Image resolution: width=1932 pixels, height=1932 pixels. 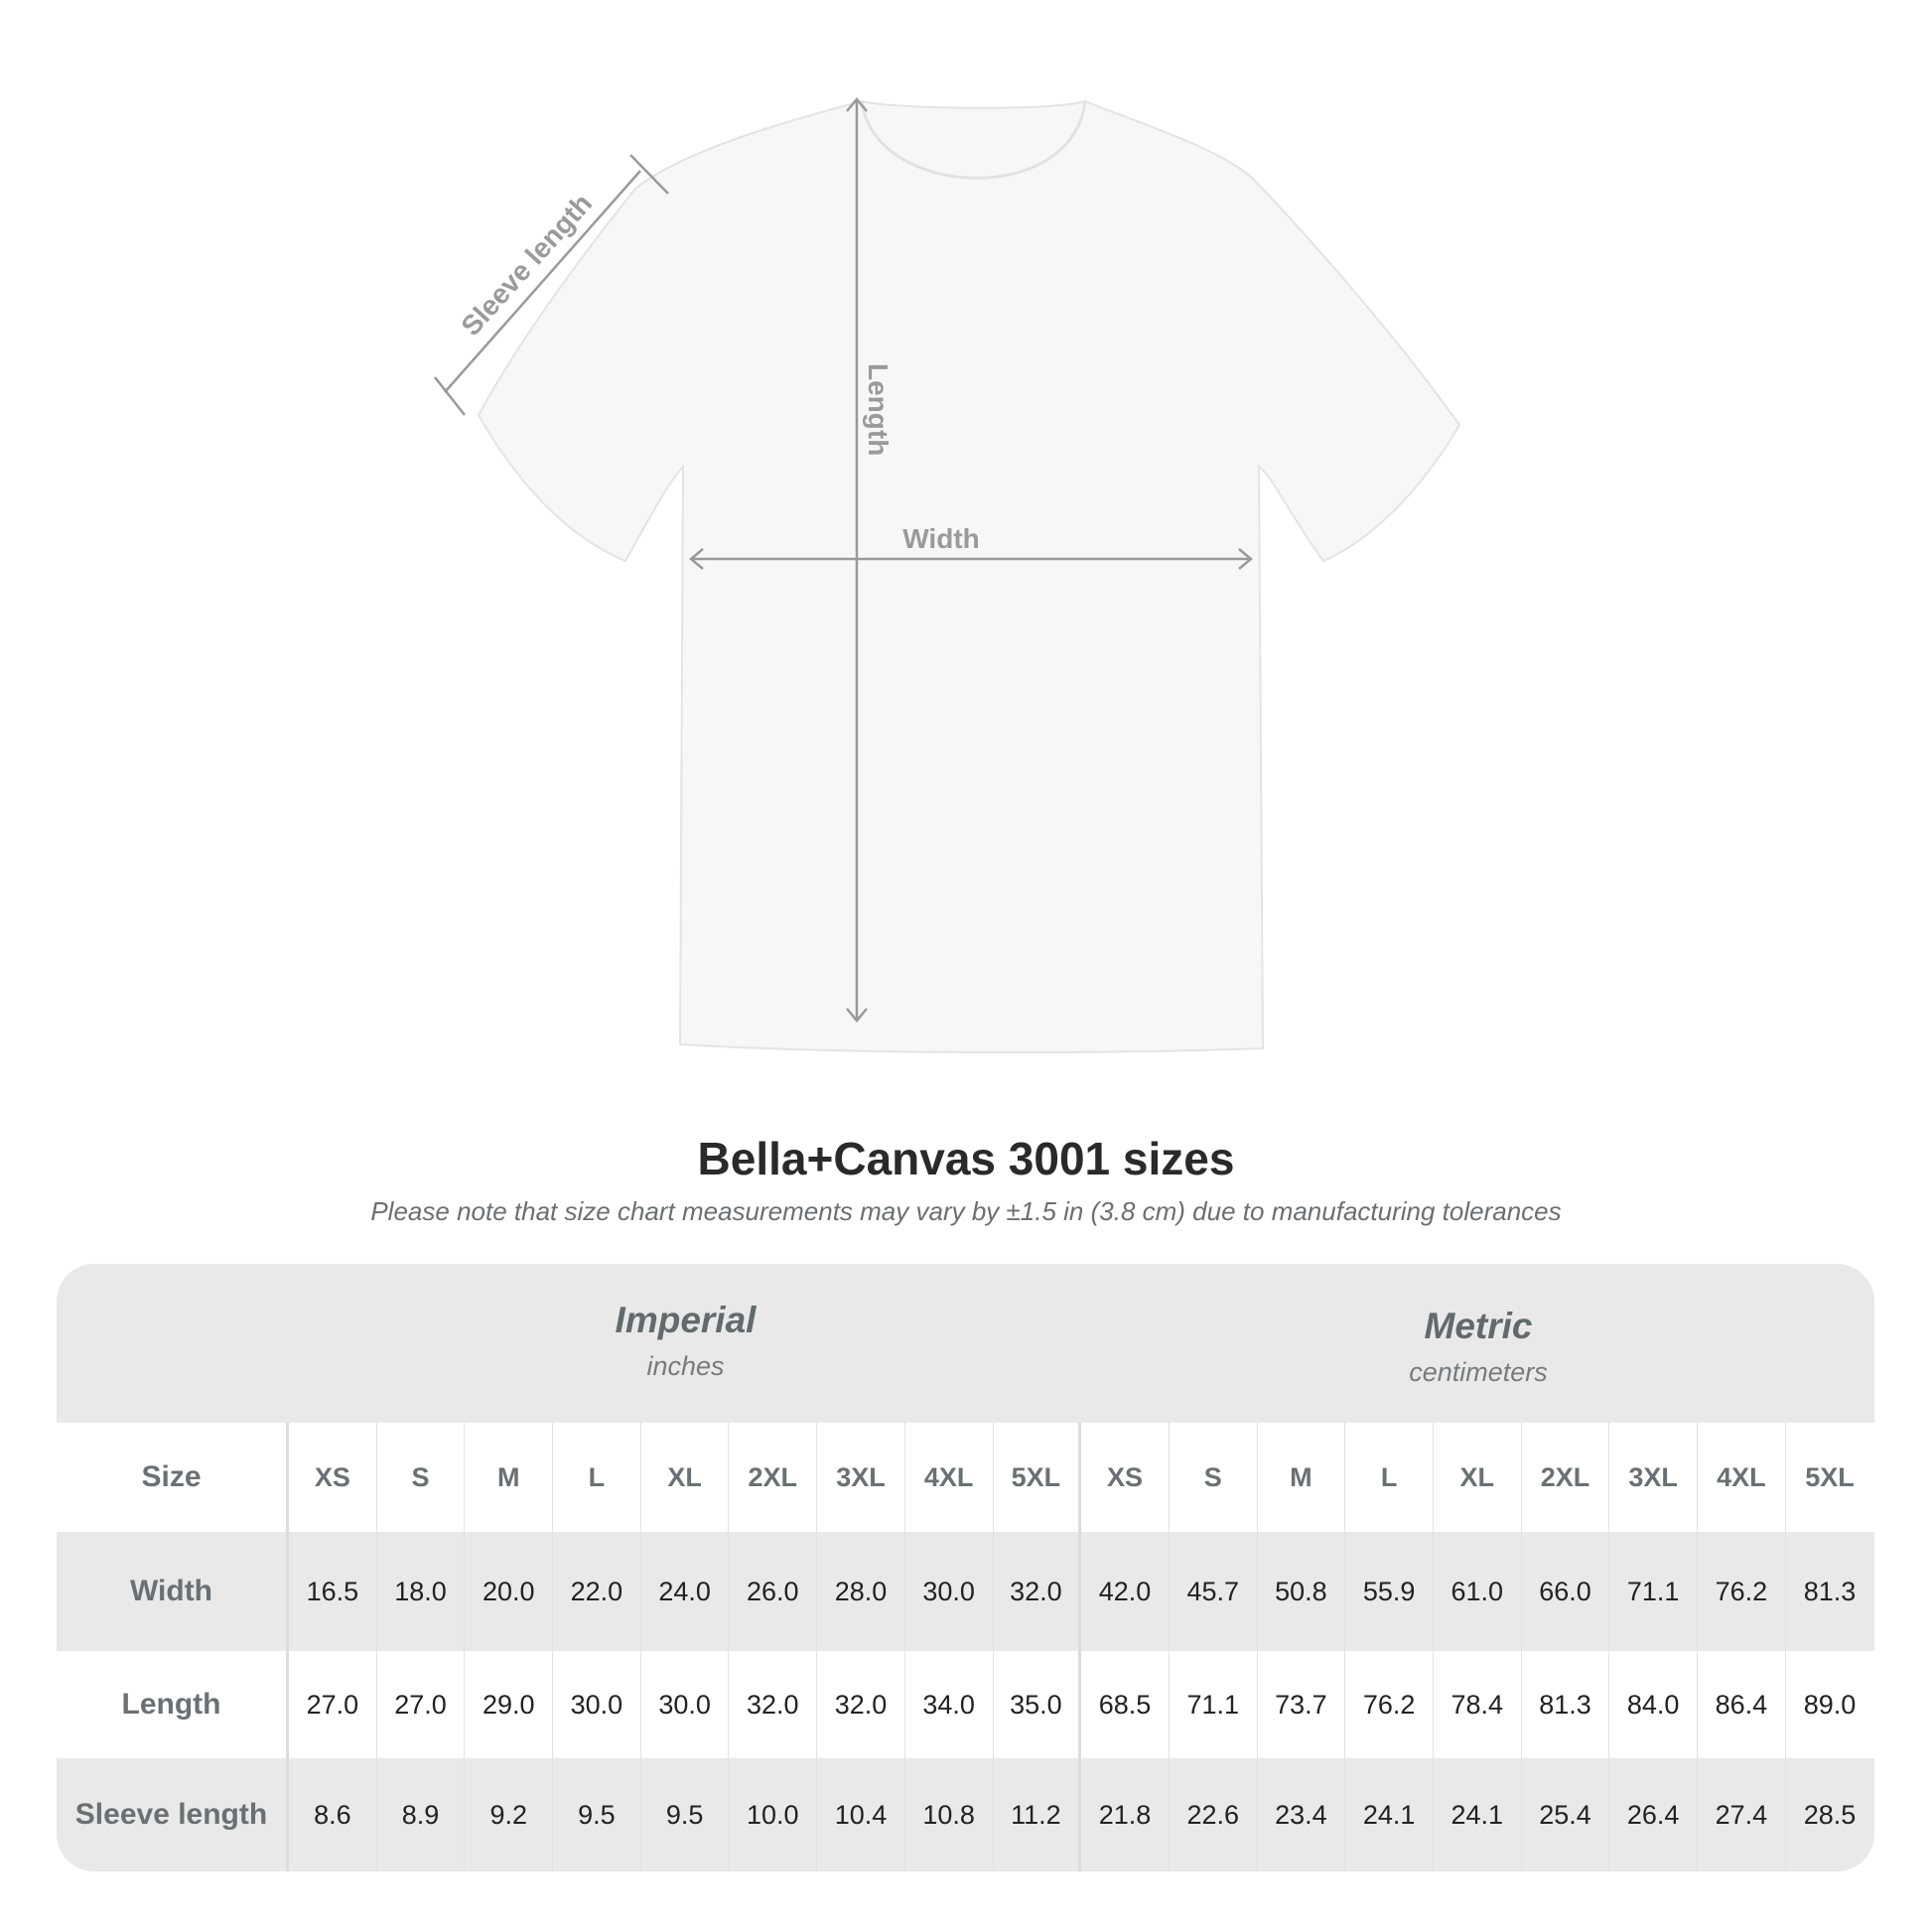 I want to click on sleeve-arrow-cap-right, so click(x=649, y=174).